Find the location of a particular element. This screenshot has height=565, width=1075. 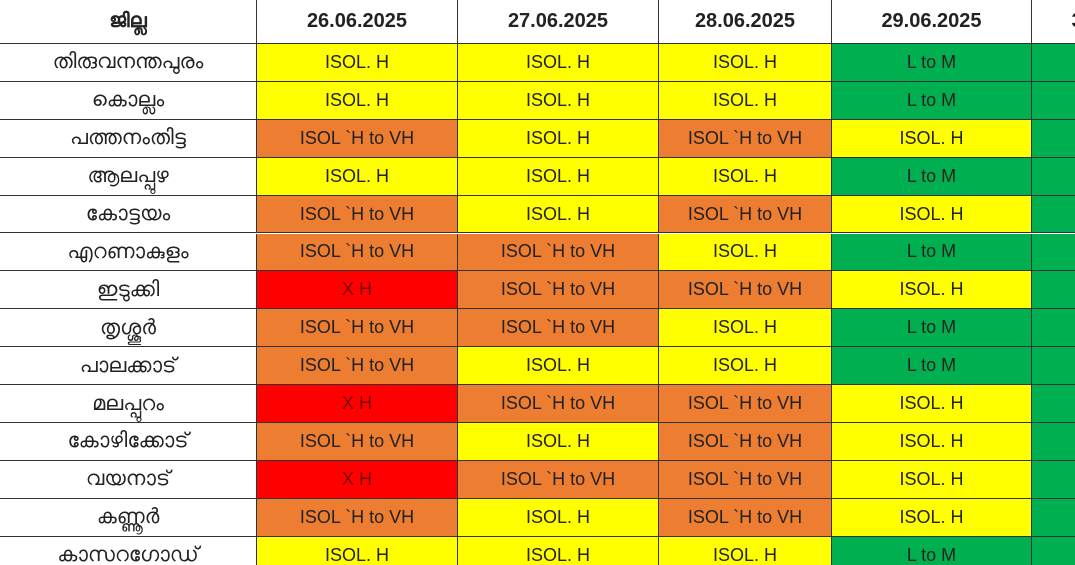

district-cell: ആലപ്പുഴ is located at coordinates (128, 176).